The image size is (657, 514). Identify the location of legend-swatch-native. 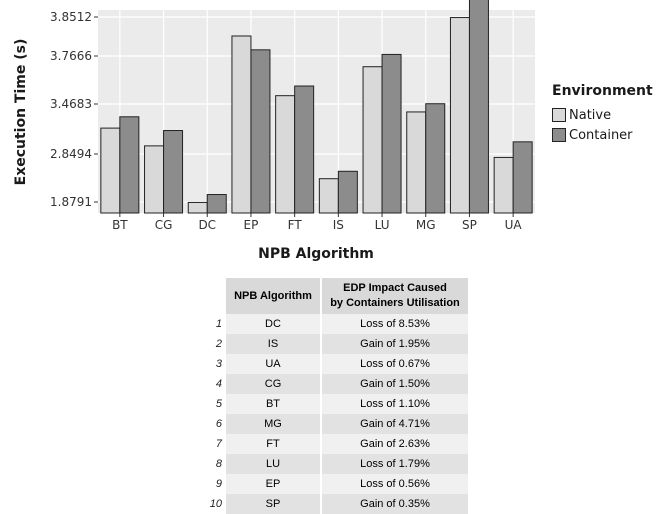
(559, 115).